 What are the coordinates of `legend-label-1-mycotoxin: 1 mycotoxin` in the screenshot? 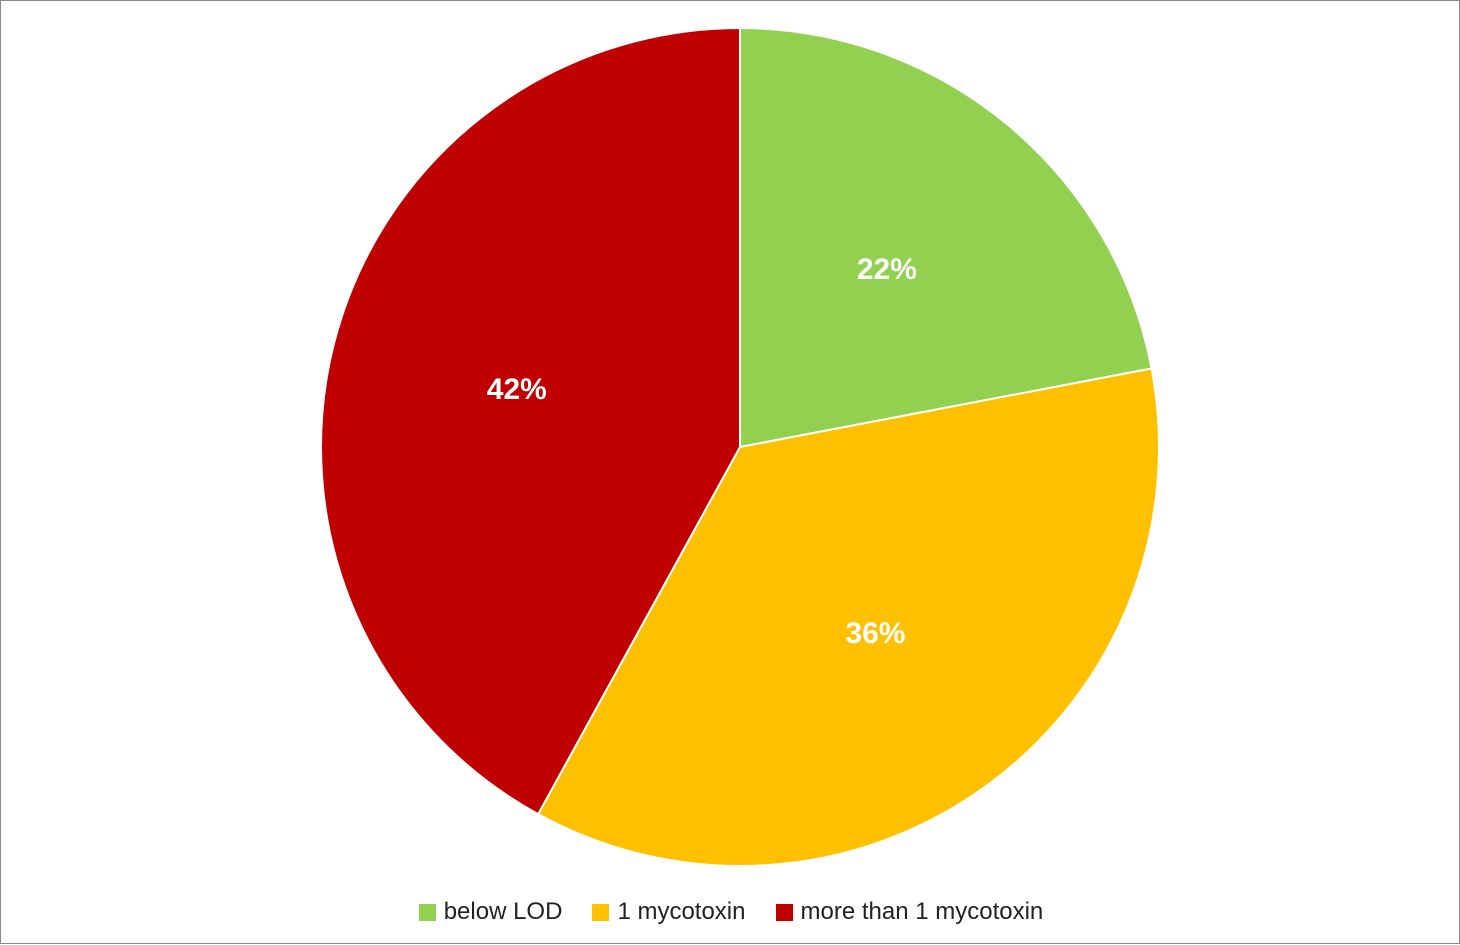 It's located at (681, 911).